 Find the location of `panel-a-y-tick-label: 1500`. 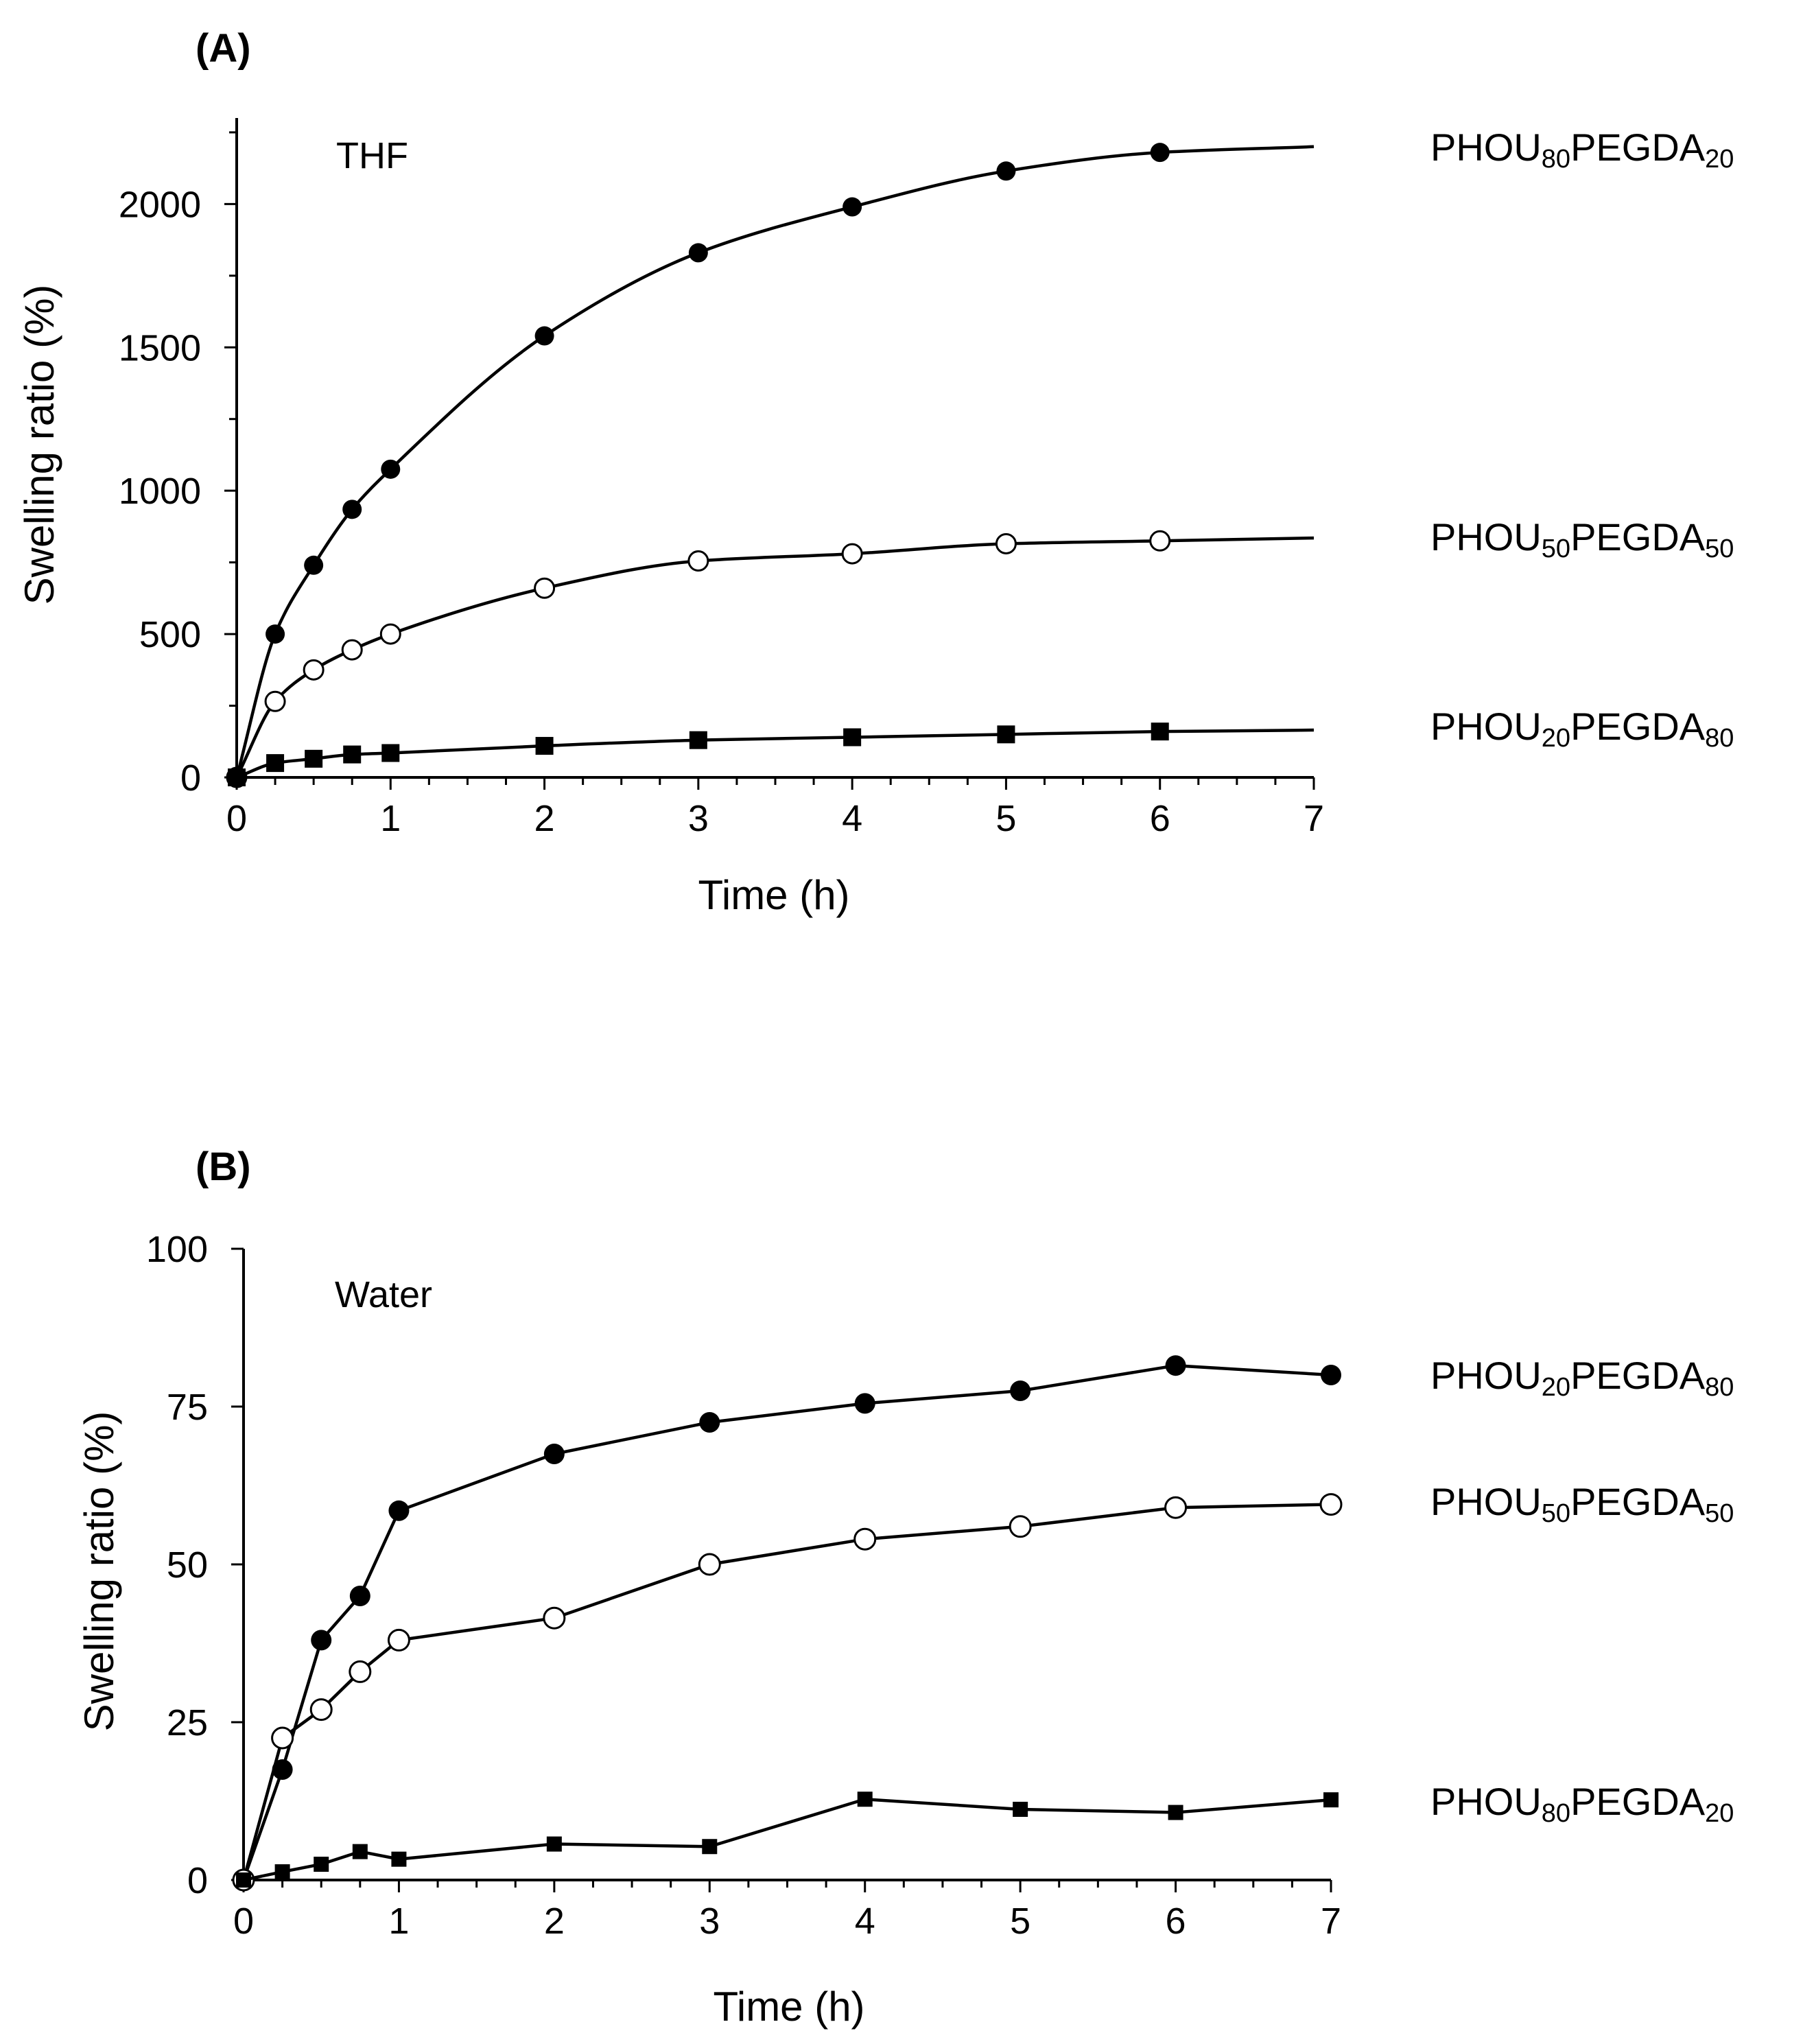

panel-a-y-tick-label: 1500 is located at coordinates (160, 347).